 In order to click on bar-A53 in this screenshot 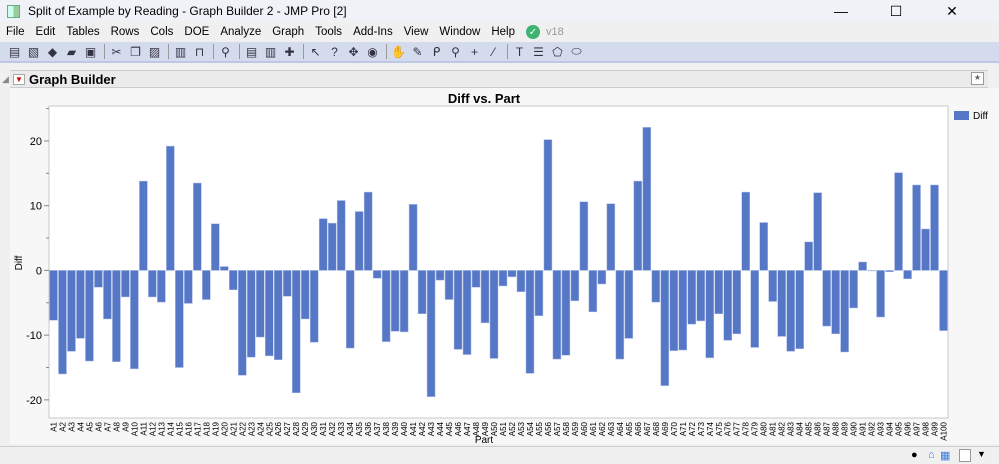, I will do `click(521, 281)`.